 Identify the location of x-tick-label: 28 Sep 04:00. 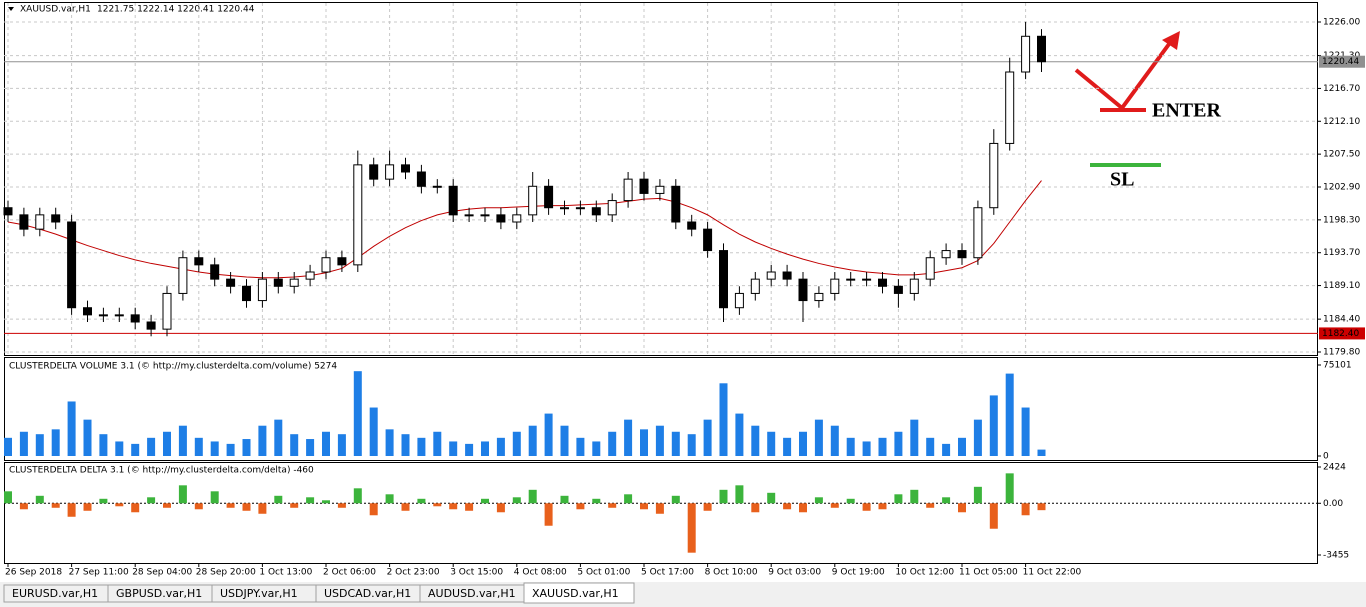
(162, 573).